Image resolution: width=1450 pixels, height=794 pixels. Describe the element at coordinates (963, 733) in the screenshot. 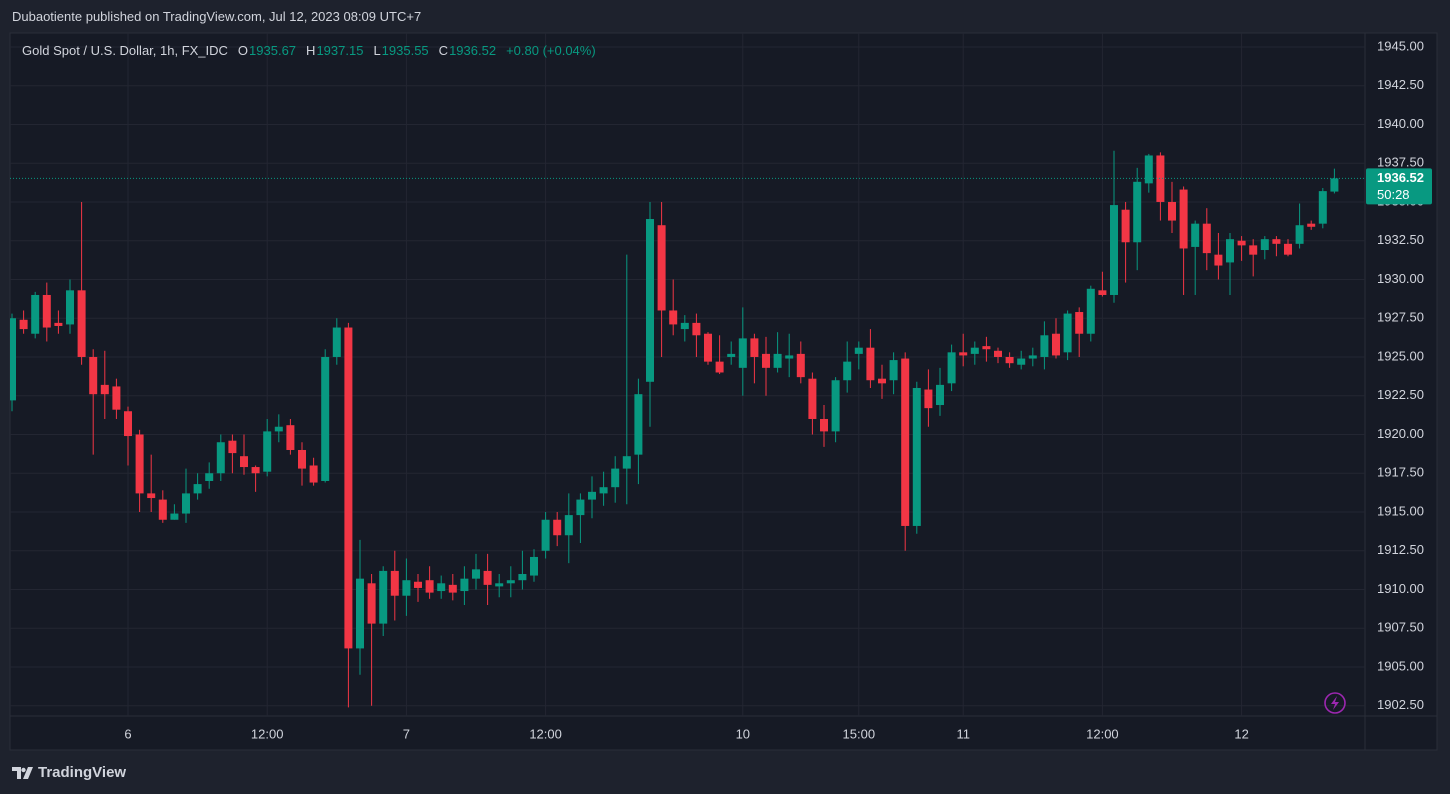

I see `x-tick-label: 11` at that location.